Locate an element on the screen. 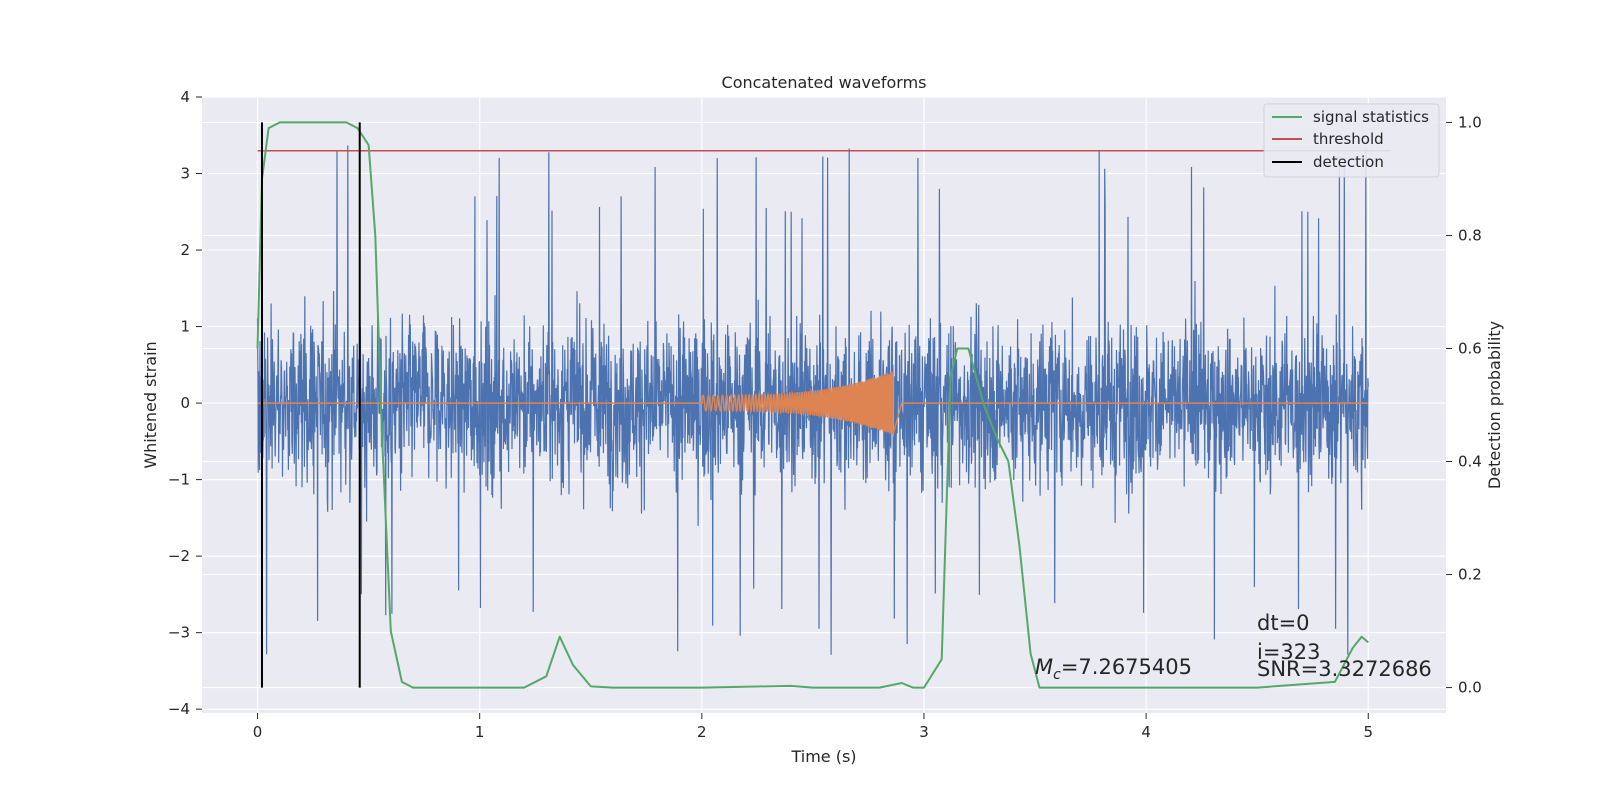  legend-label-detection: detection is located at coordinates (1348, 162).